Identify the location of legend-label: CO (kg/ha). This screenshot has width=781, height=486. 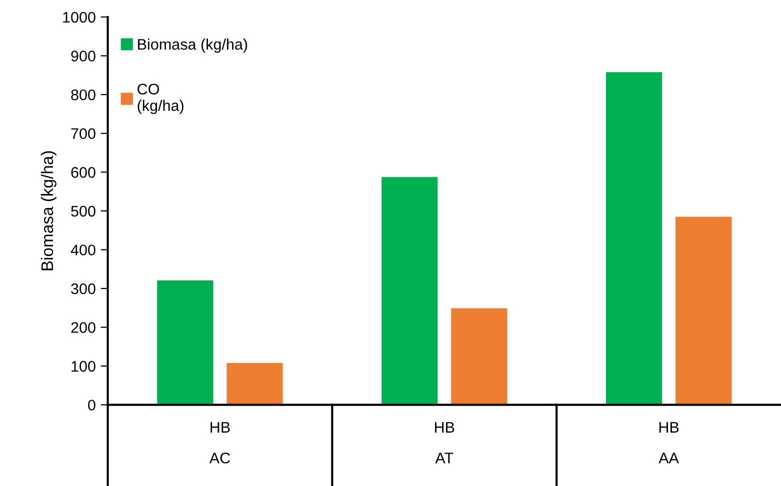
(161, 99).